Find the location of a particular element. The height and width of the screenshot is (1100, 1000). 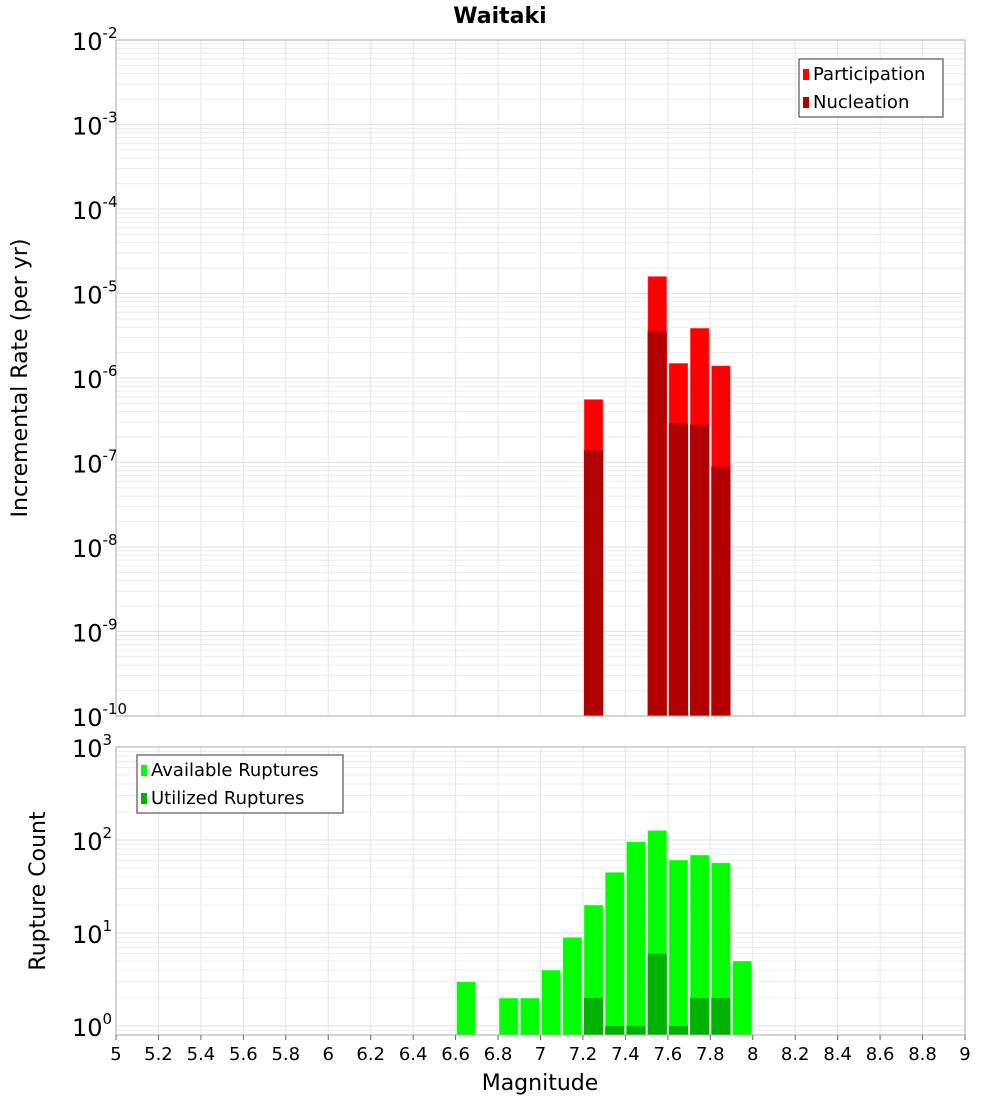

chart-title: Waitaki is located at coordinates (499, 16).